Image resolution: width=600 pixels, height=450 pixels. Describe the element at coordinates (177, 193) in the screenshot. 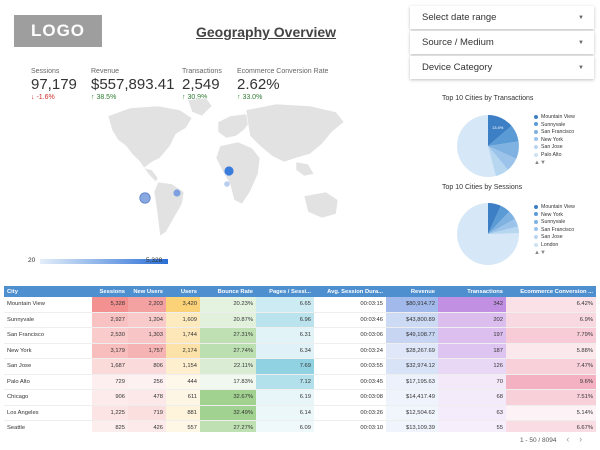

I see `bubble-new-york` at that location.